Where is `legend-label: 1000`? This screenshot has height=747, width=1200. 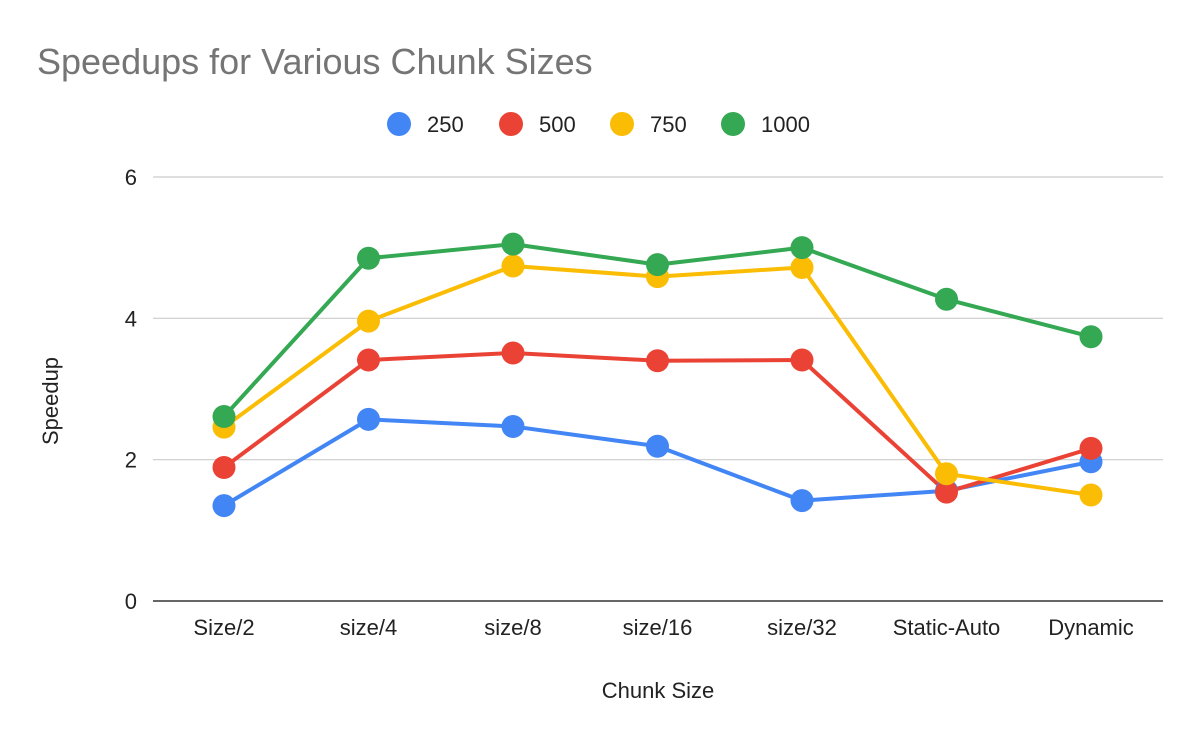 legend-label: 1000 is located at coordinates (785, 124).